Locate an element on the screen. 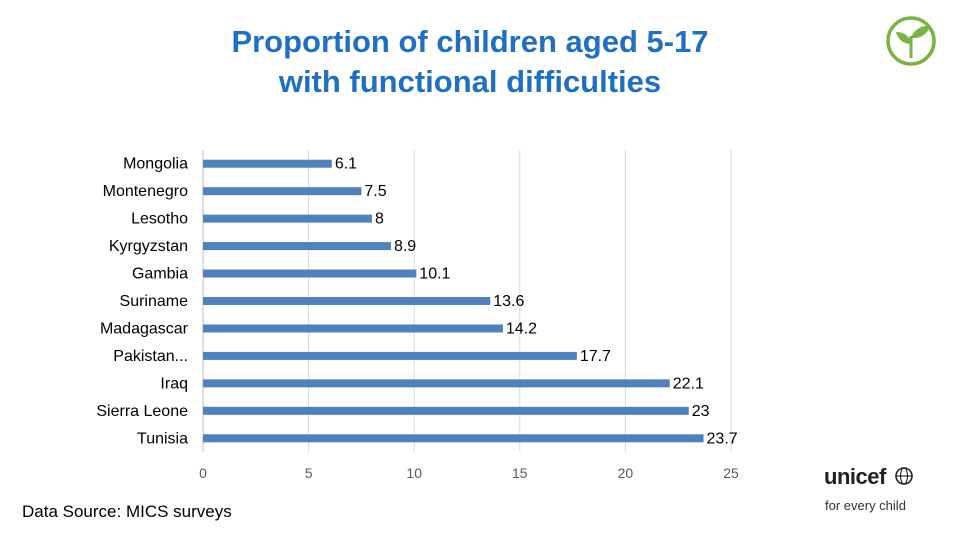 The image size is (960, 540). bar-iraq is located at coordinates (436, 383).